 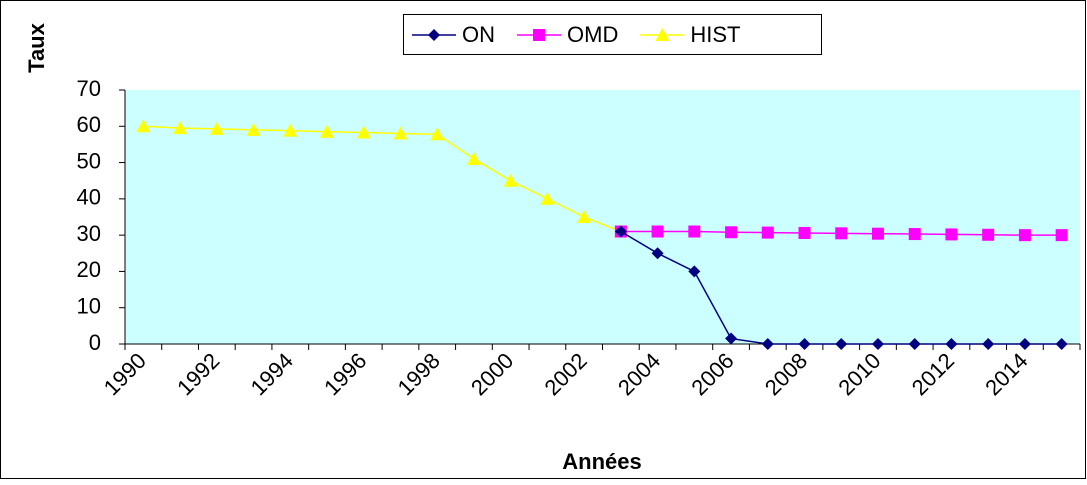 I want to click on legend-label: HIST, so click(x=715, y=34).